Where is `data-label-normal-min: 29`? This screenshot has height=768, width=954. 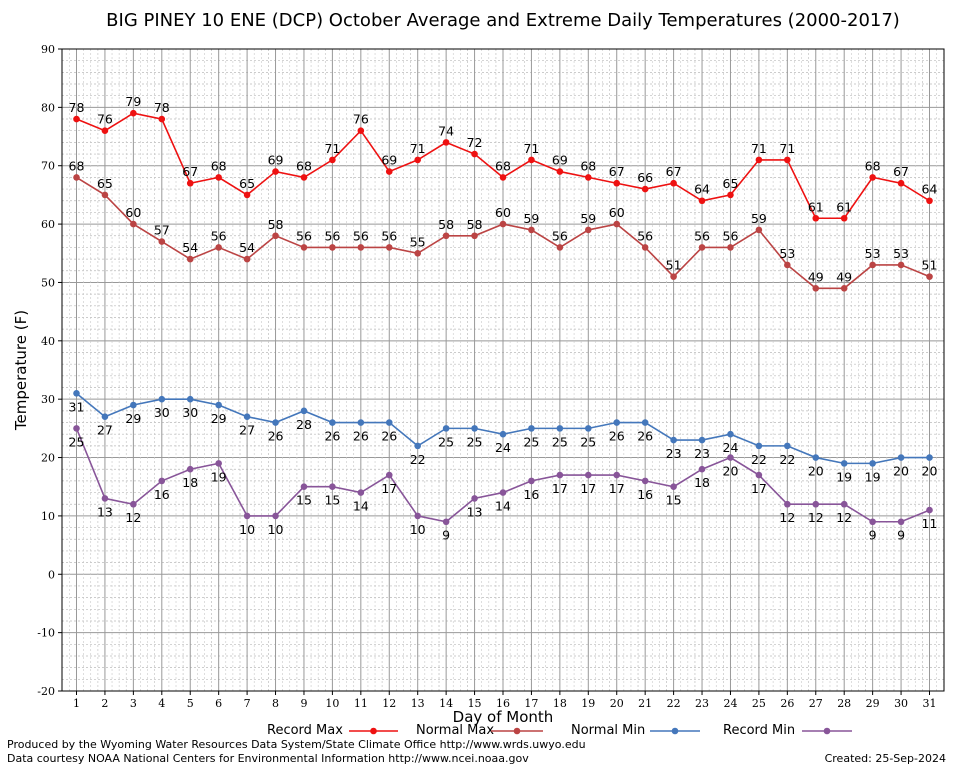 data-label-normal-min: 29 is located at coordinates (133, 418).